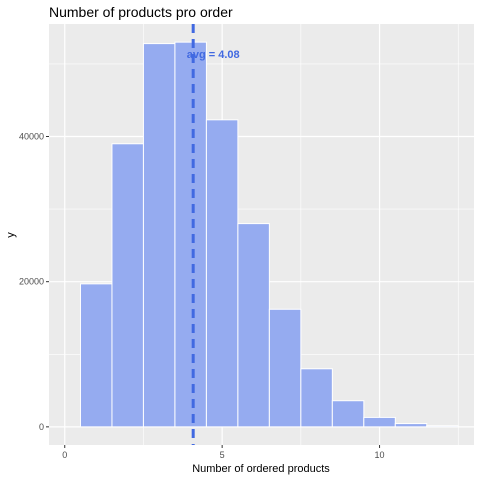 The image size is (480, 480). Describe the element at coordinates (11, 235) in the screenshot. I see `y-axis-title: y` at that location.